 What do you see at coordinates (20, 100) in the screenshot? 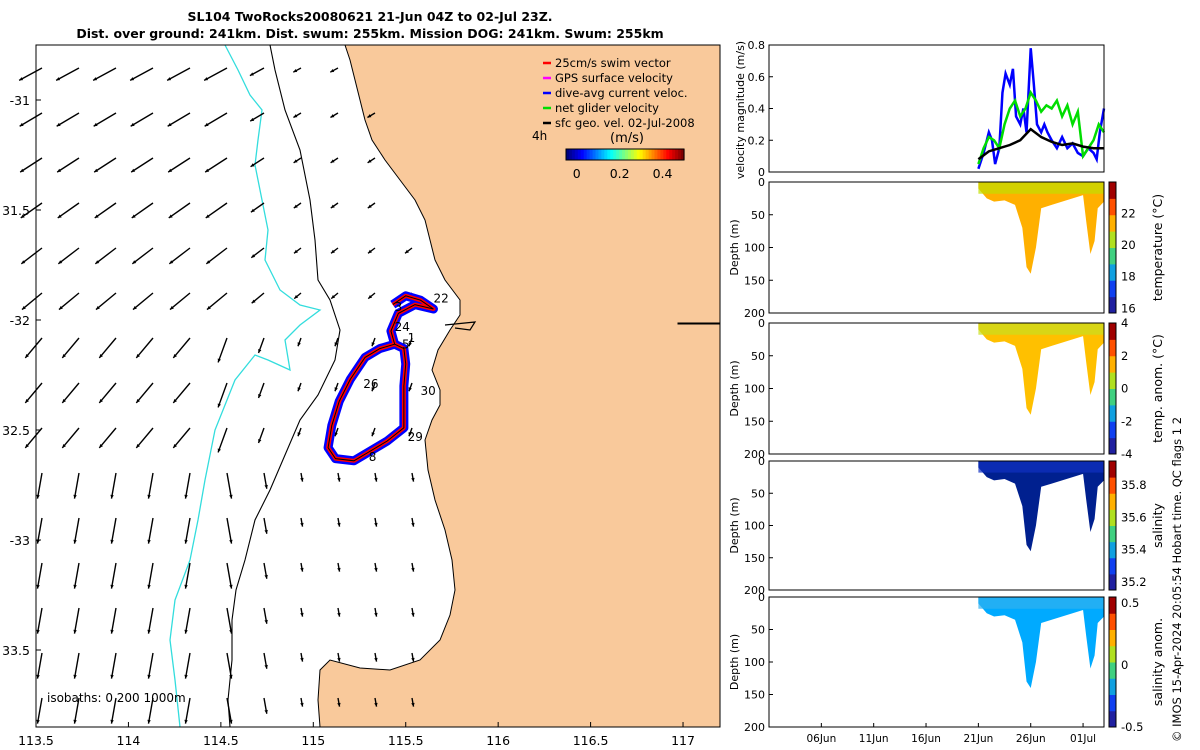
I see `map-ytick-label: -31` at bounding box center [20, 100].